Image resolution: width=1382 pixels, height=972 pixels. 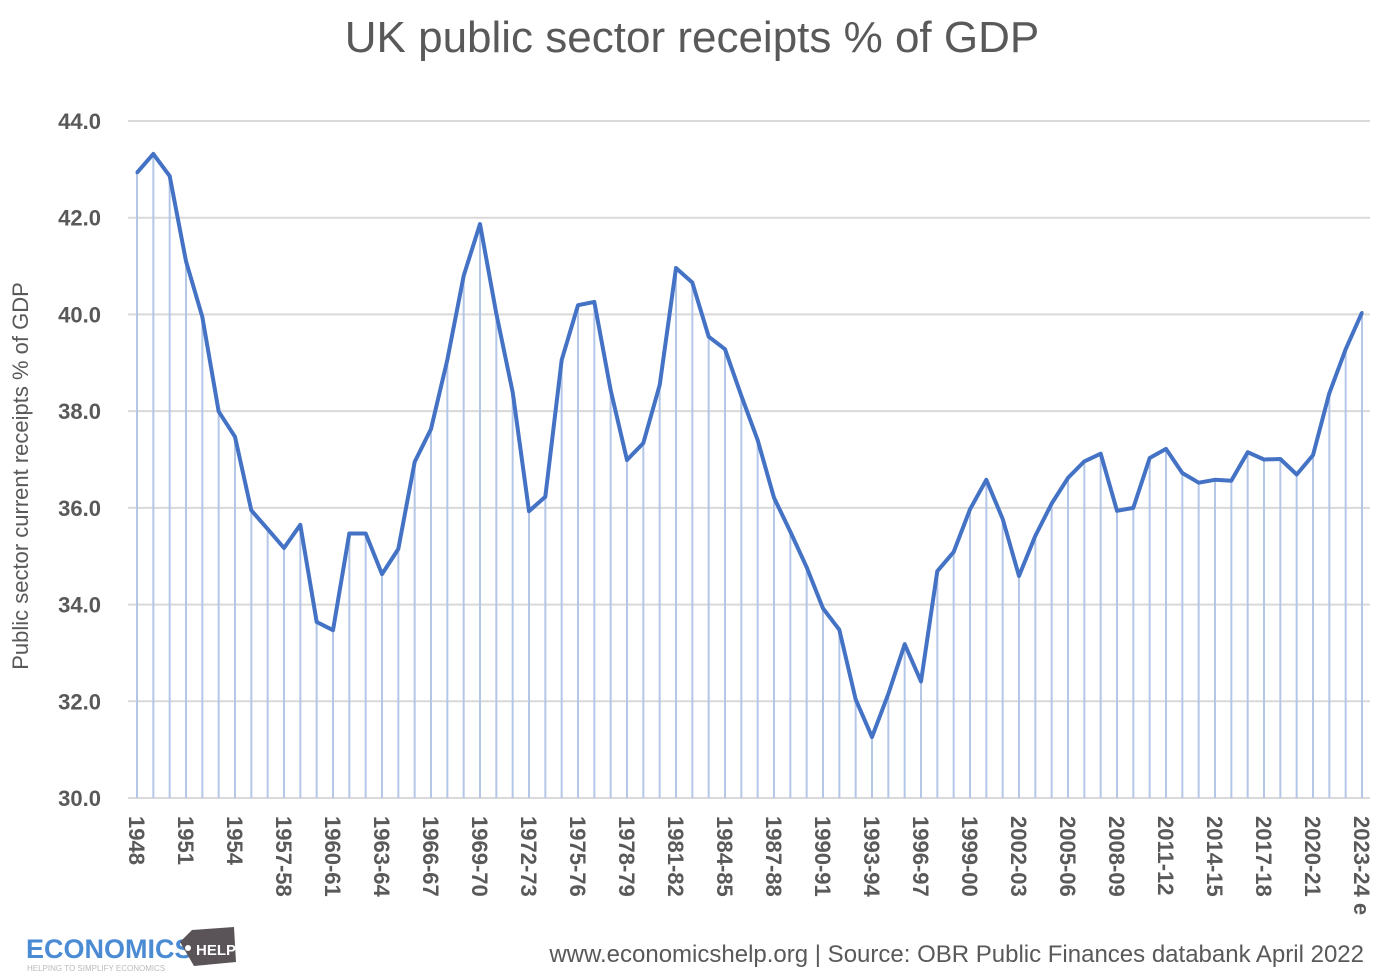 What do you see at coordinates (1263, 856) in the screenshot?
I see `x-tick-label: 2017-18` at bounding box center [1263, 856].